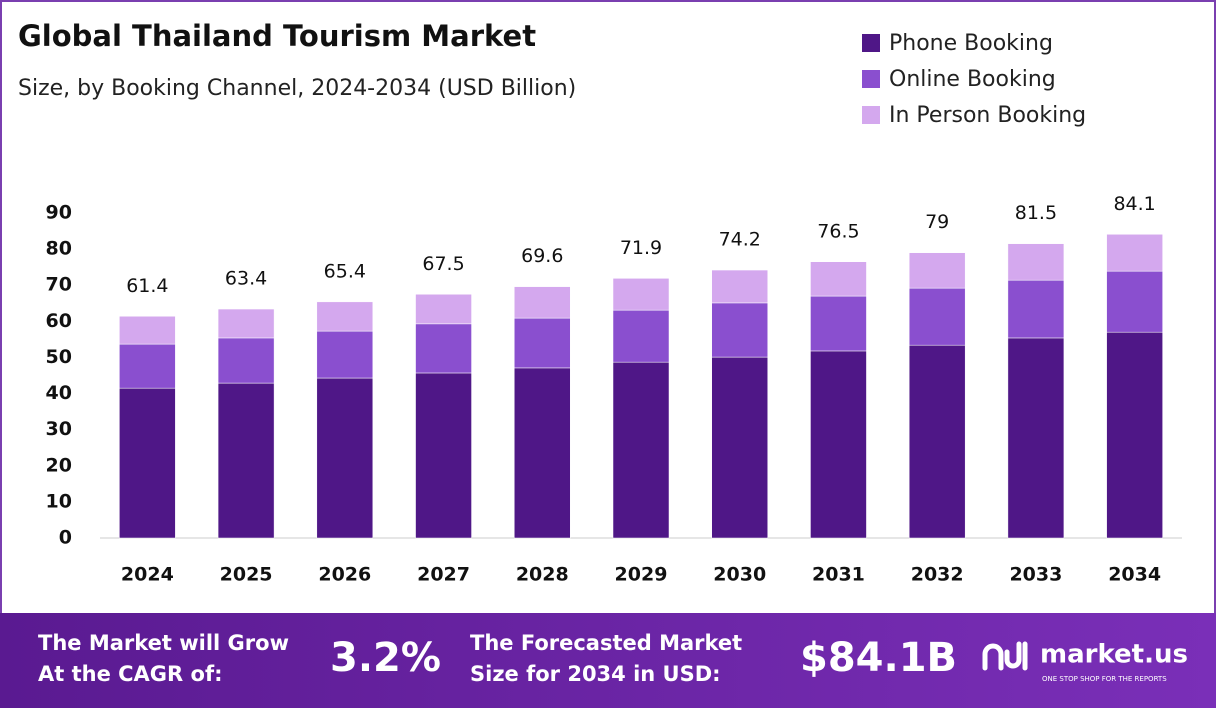 This screenshot has height=708, width=1216. Describe the element at coordinates (59, 285) in the screenshot. I see `y-tick-label: 70` at that location.